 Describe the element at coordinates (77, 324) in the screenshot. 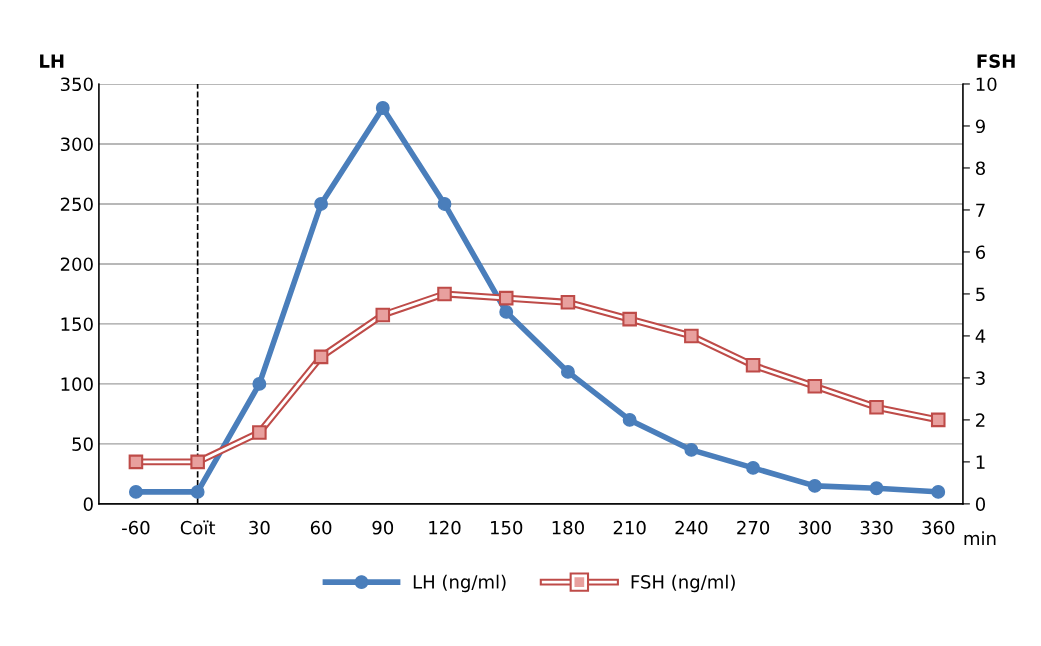

I see `y-tick-label: 150` at that location.